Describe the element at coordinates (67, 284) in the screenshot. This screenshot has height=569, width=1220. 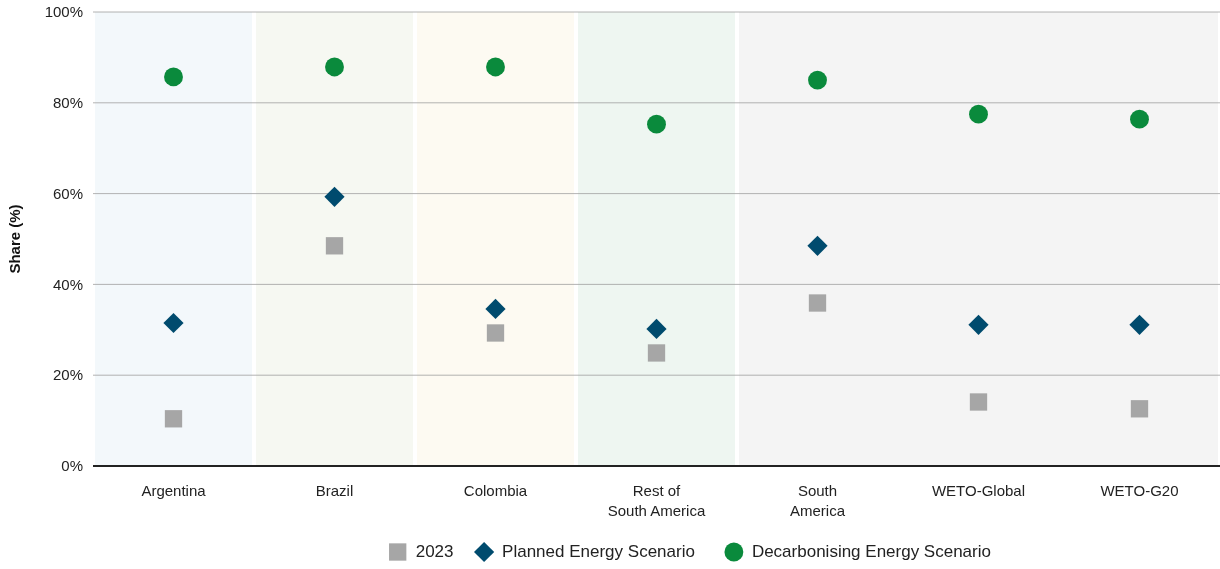
I see `y-tick-label: 40%` at that location.